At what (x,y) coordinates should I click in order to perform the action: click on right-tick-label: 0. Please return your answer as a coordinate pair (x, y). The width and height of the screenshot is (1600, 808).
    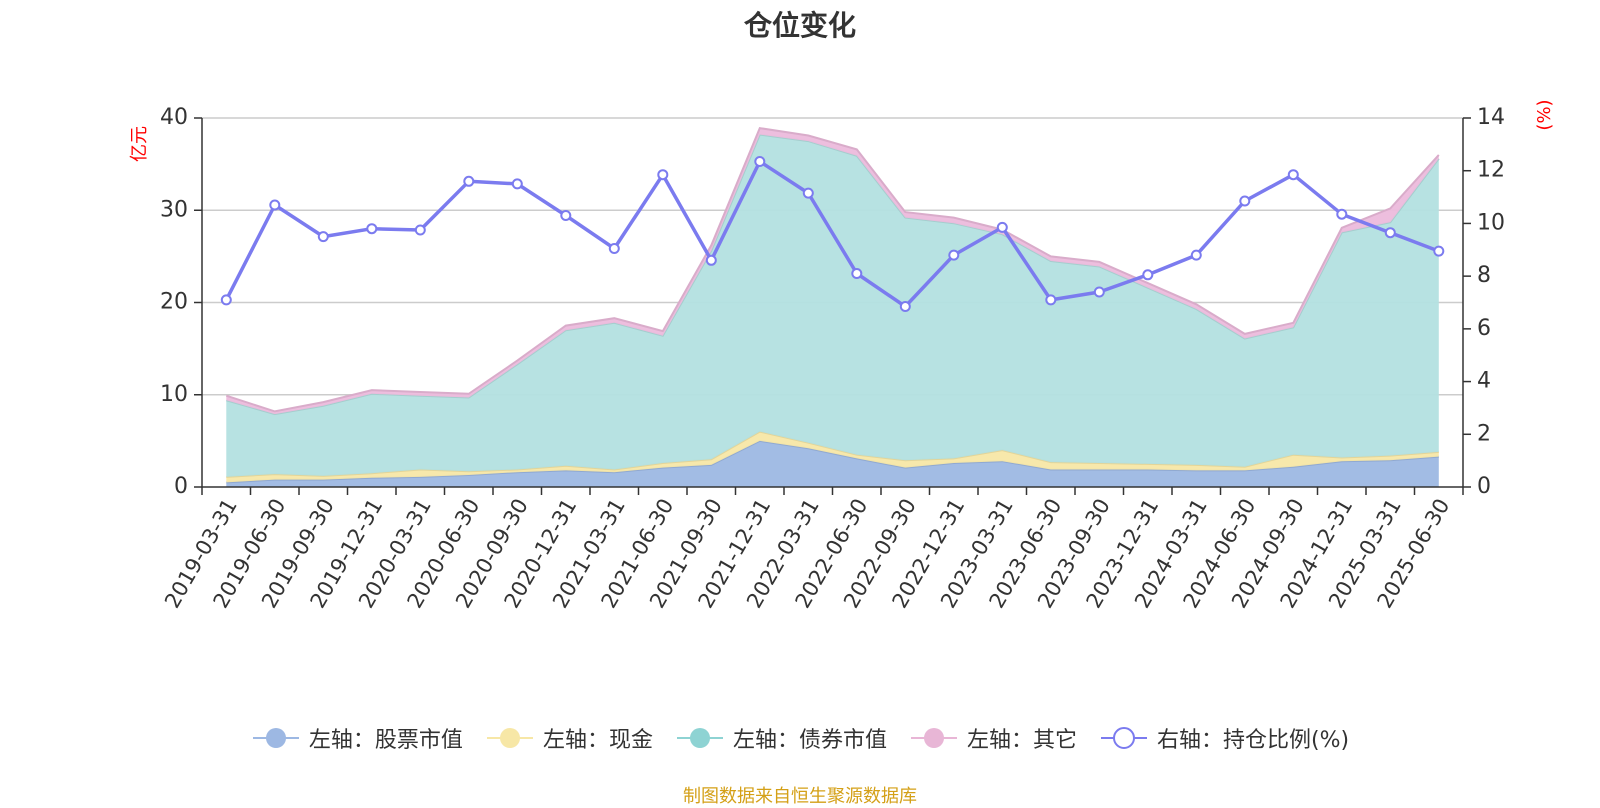
    Looking at the image, I should click on (1484, 486).